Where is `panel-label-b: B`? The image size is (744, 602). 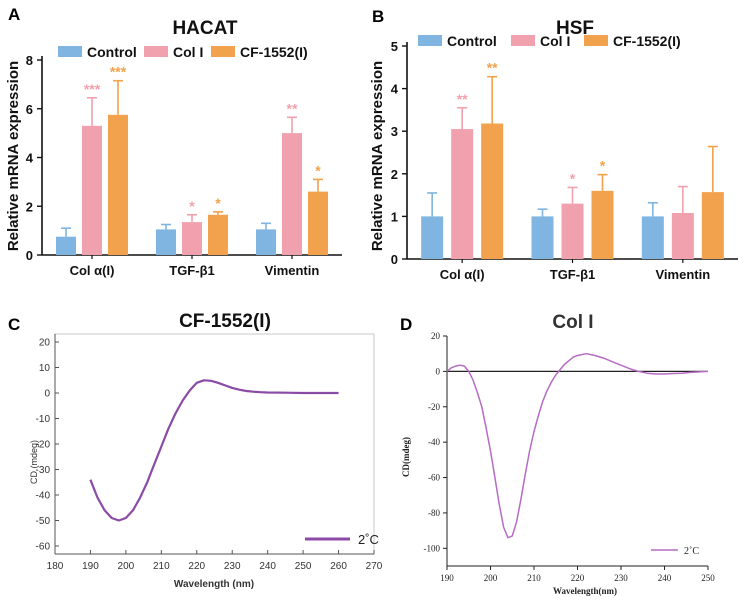 panel-label-b: B is located at coordinates (378, 16).